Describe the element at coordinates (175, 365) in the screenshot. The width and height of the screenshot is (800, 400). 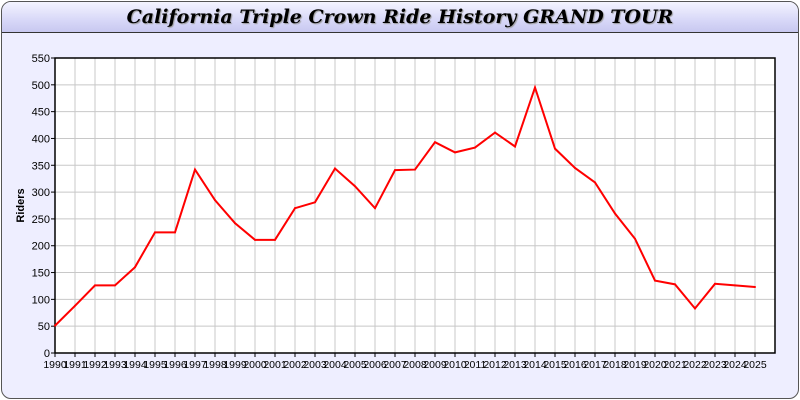
I see `x-tick-label: 1996` at that location.